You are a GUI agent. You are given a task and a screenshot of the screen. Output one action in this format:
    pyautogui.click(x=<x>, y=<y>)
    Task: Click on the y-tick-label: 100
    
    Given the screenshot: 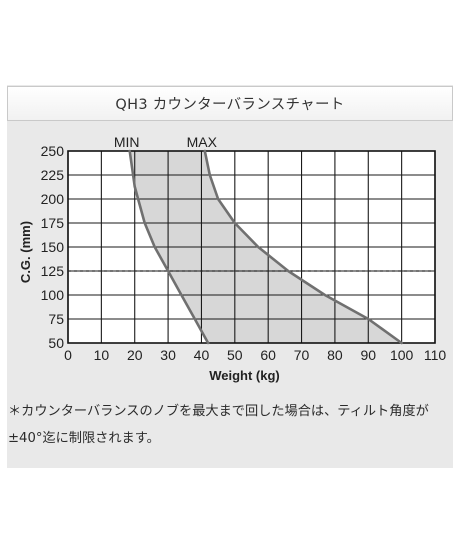 What is the action you would take?
    pyautogui.click(x=53, y=295)
    